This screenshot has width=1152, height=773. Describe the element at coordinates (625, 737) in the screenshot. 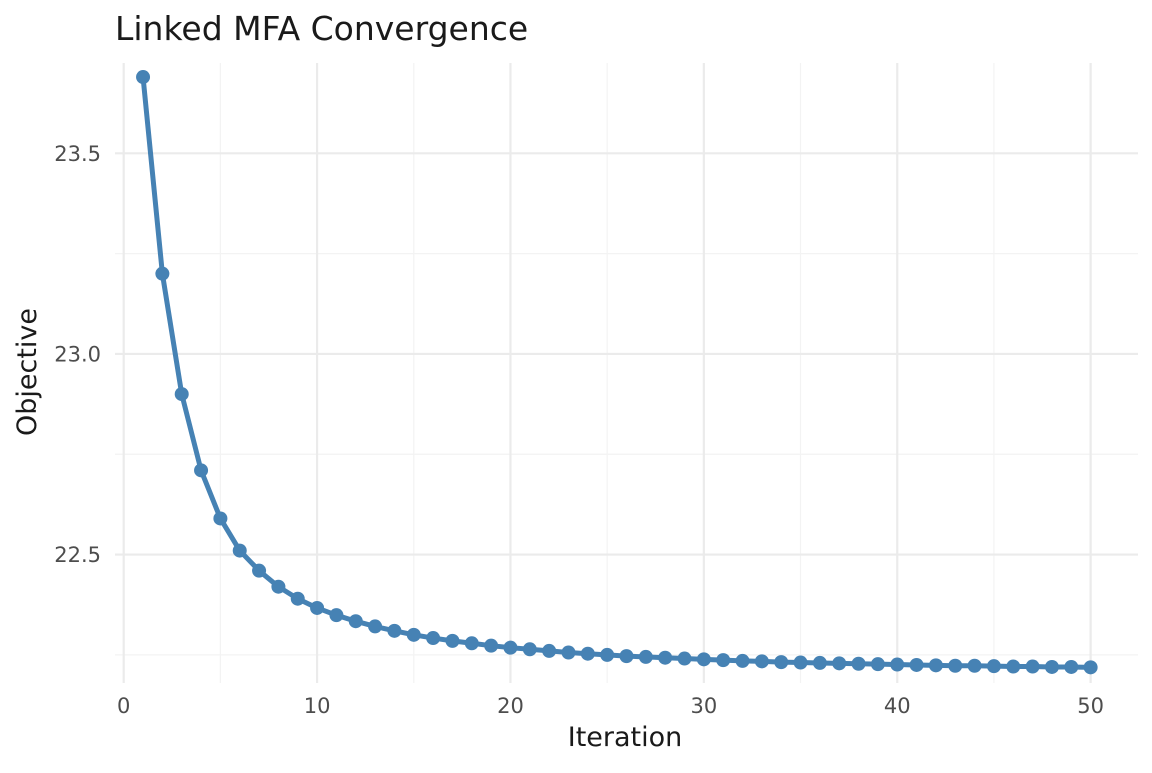

I see `x-axis-title: Iteration` at that location.